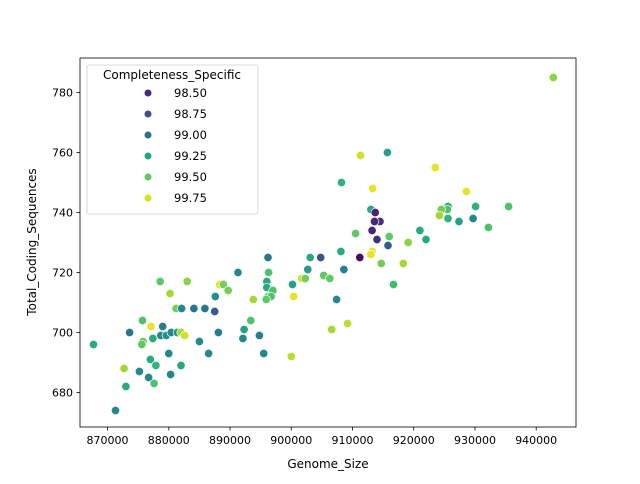  What do you see at coordinates (230, 440) in the screenshot?
I see `x-tick-label: 890000` at bounding box center [230, 440].